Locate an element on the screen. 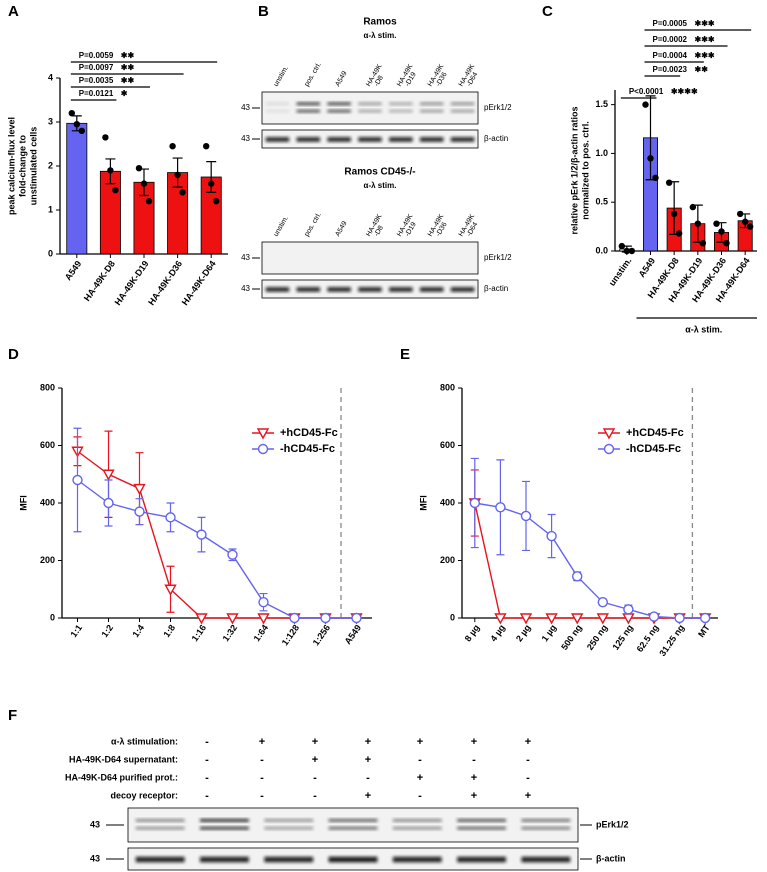  p-value: P=0.0059 is located at coordinates (96, 55).